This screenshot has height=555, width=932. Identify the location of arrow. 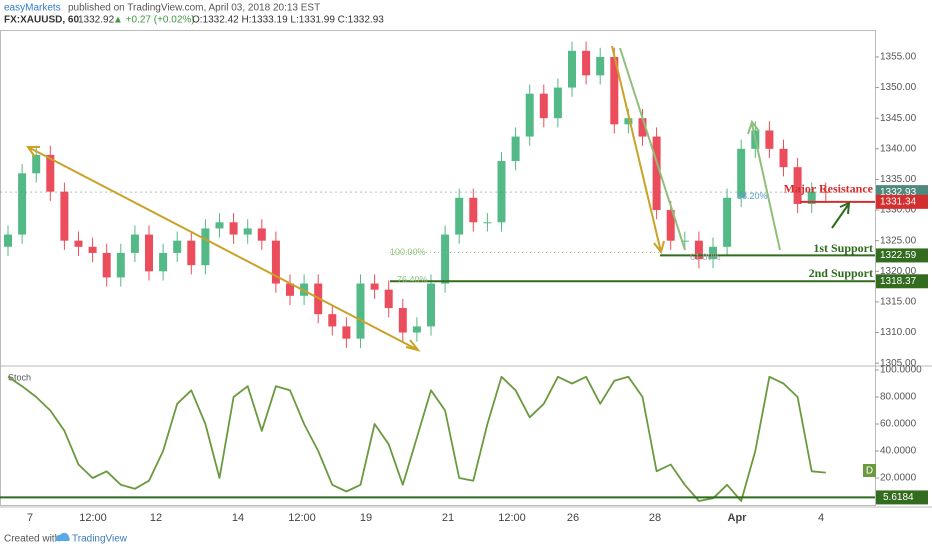
(840, 216).